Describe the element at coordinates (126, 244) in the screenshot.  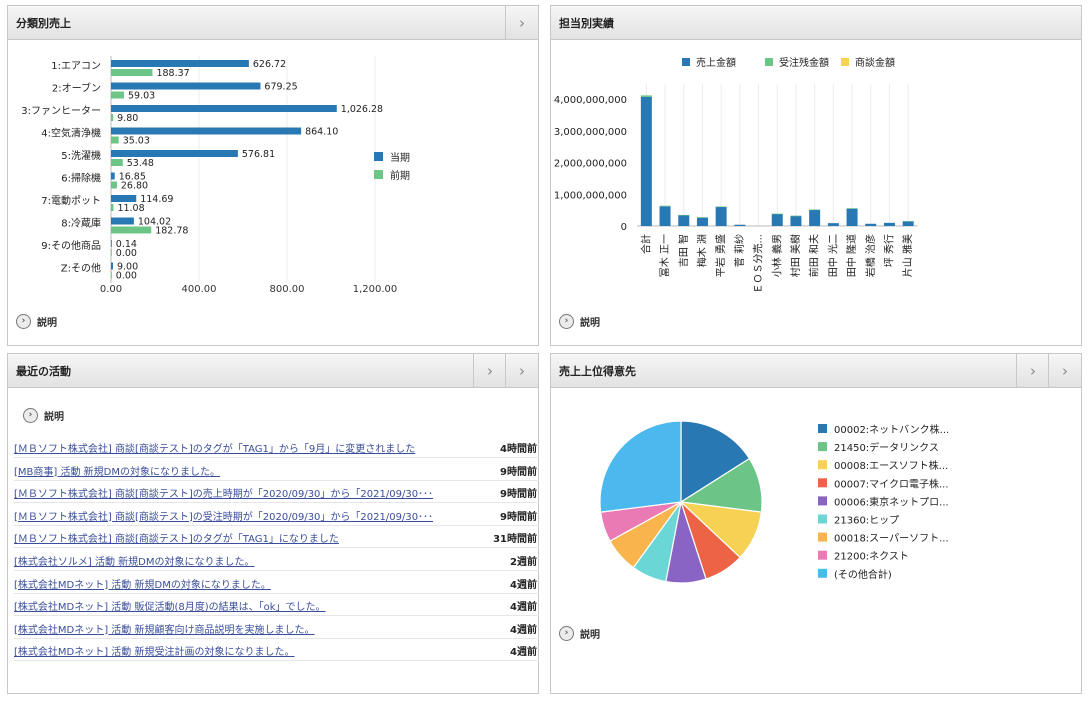
I see `data-label: 0.14` at that location.